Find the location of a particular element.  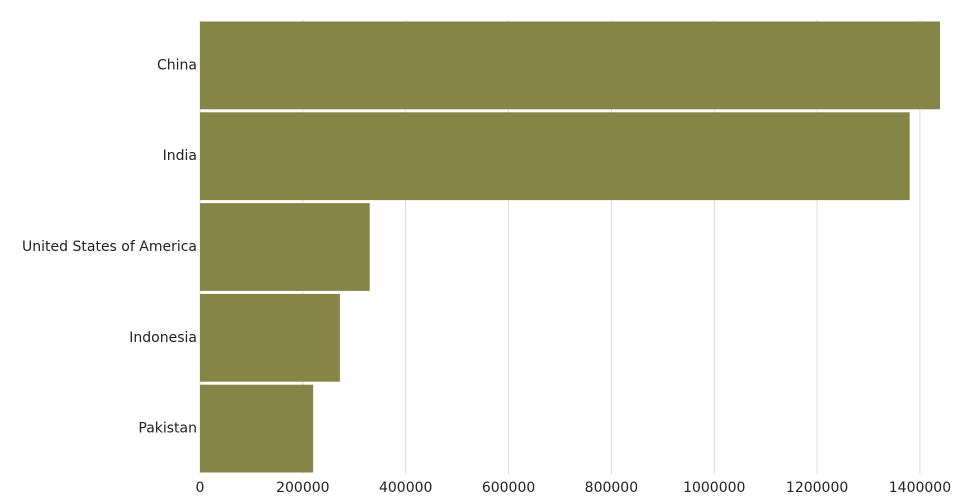

x-tick-label: 600000 is located at coordinates (508, 488).